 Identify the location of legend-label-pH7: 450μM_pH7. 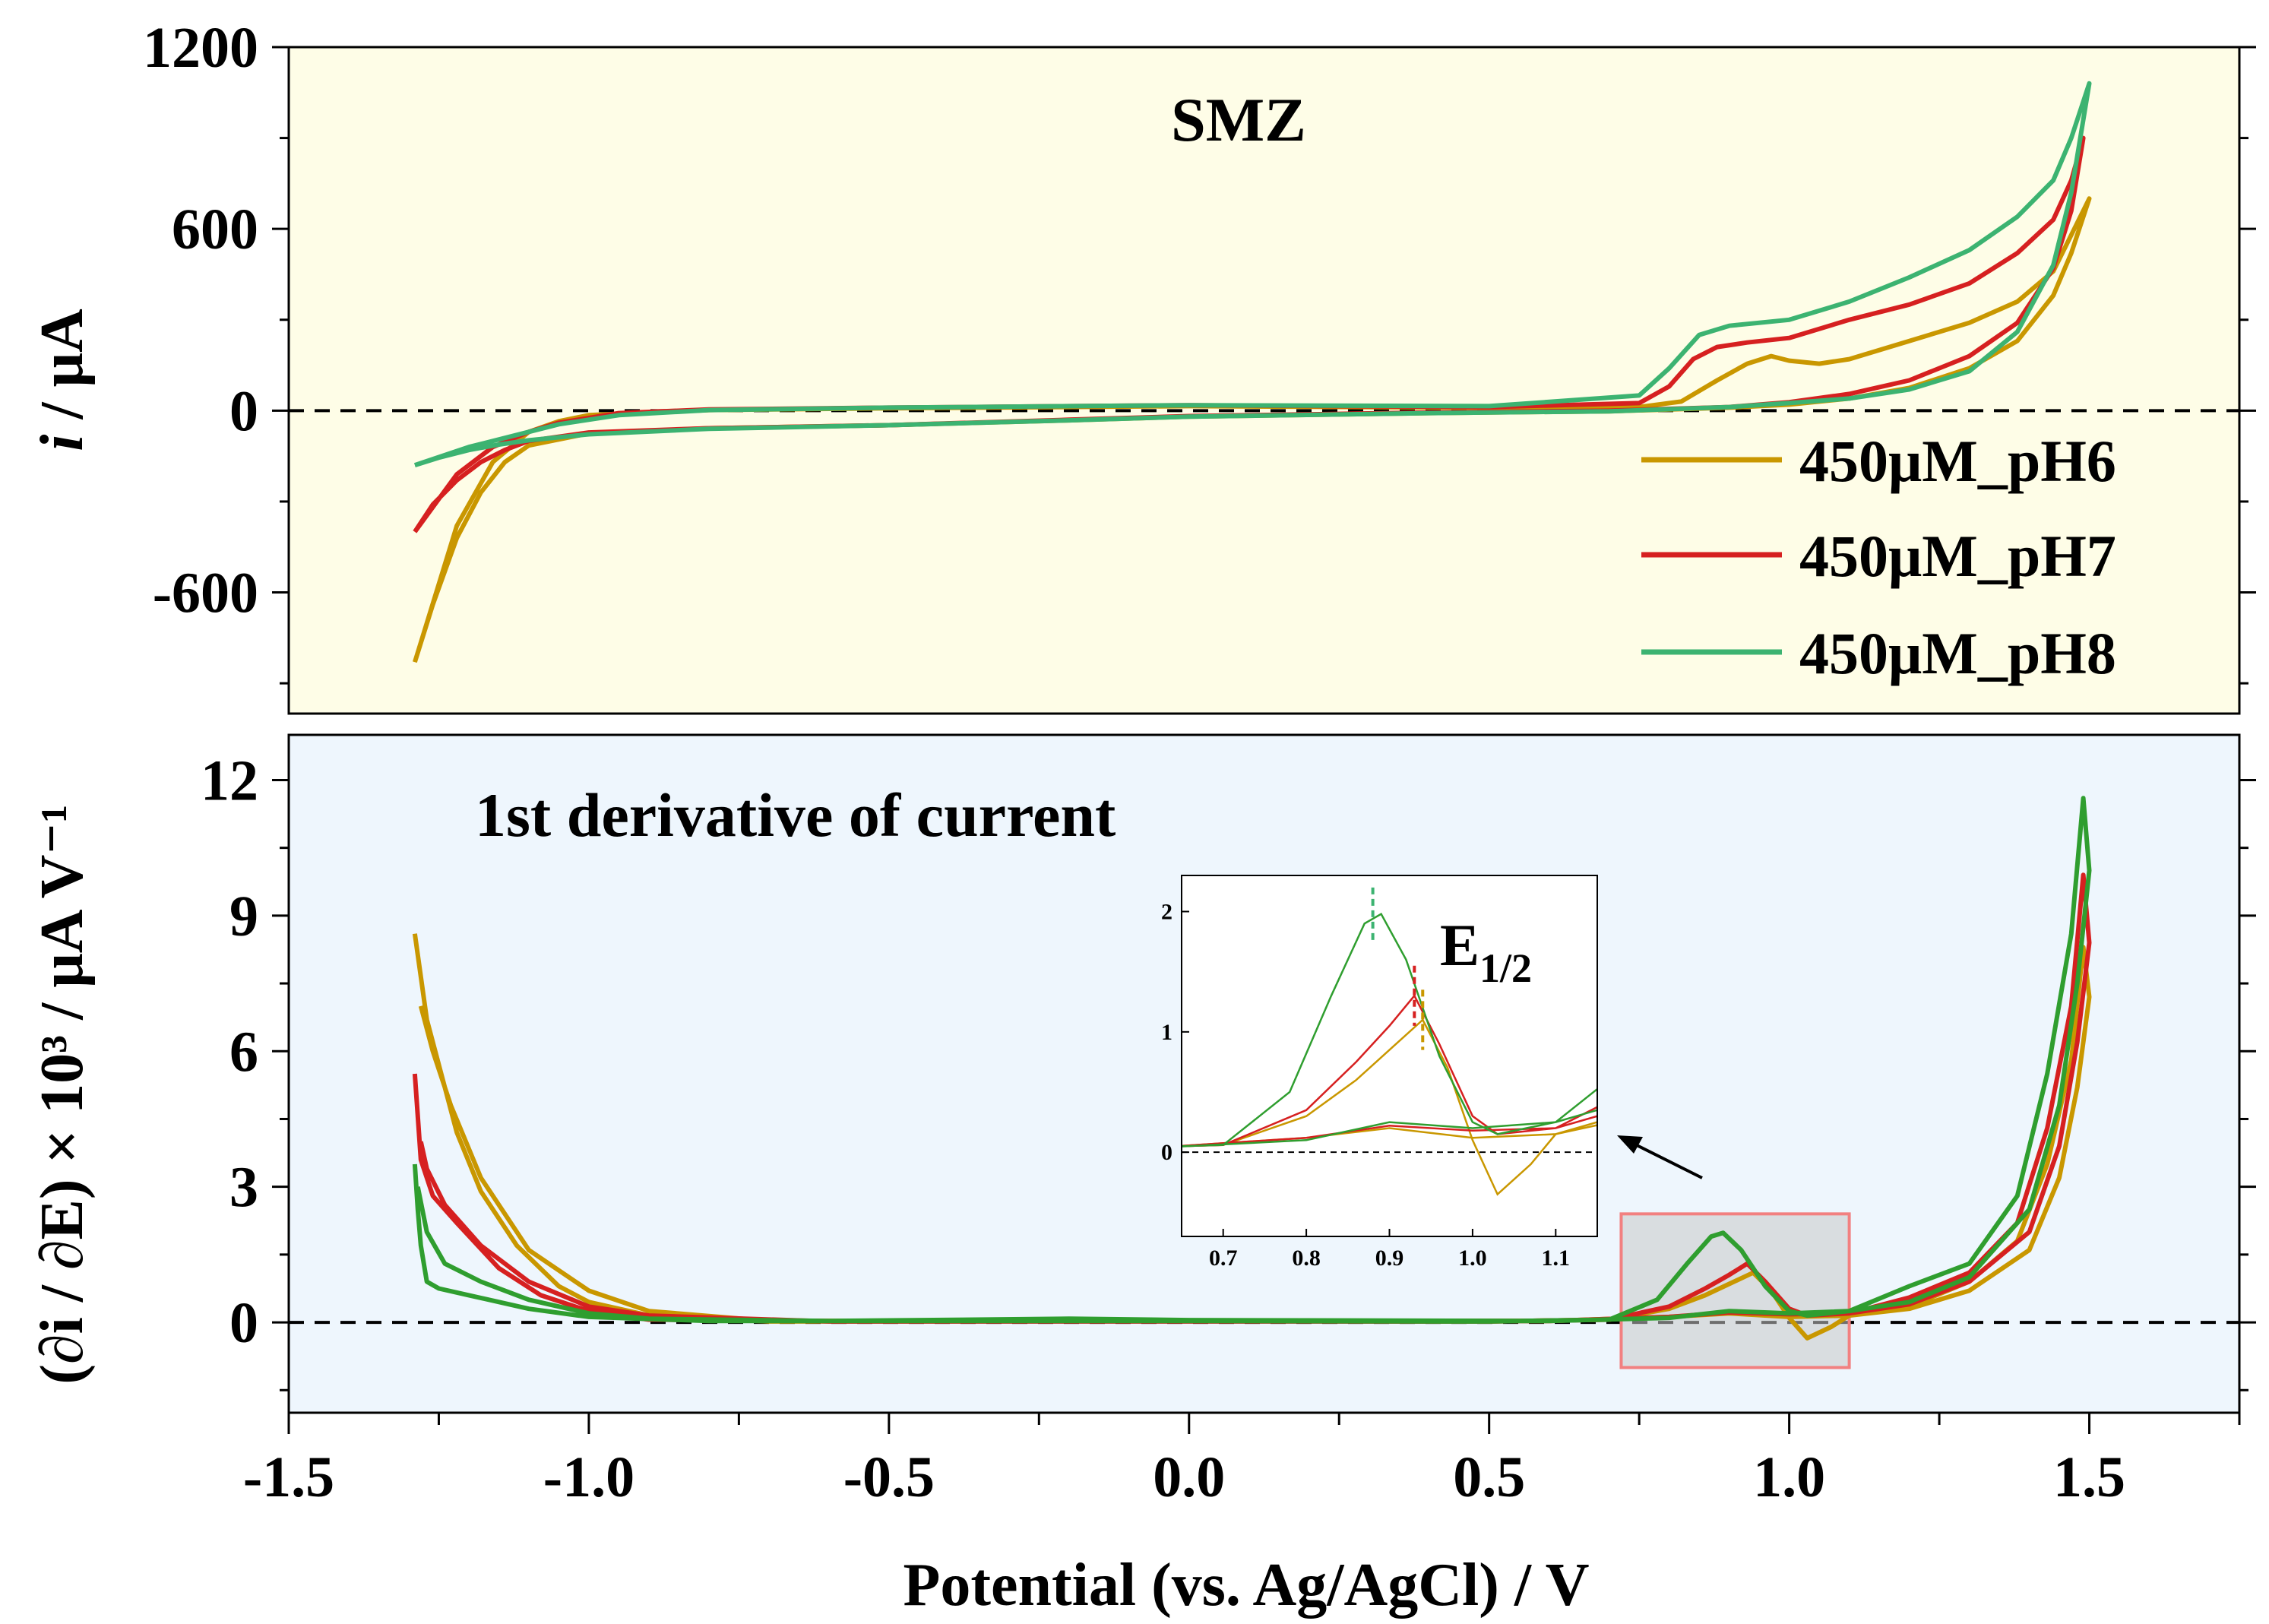
(1957, 556).